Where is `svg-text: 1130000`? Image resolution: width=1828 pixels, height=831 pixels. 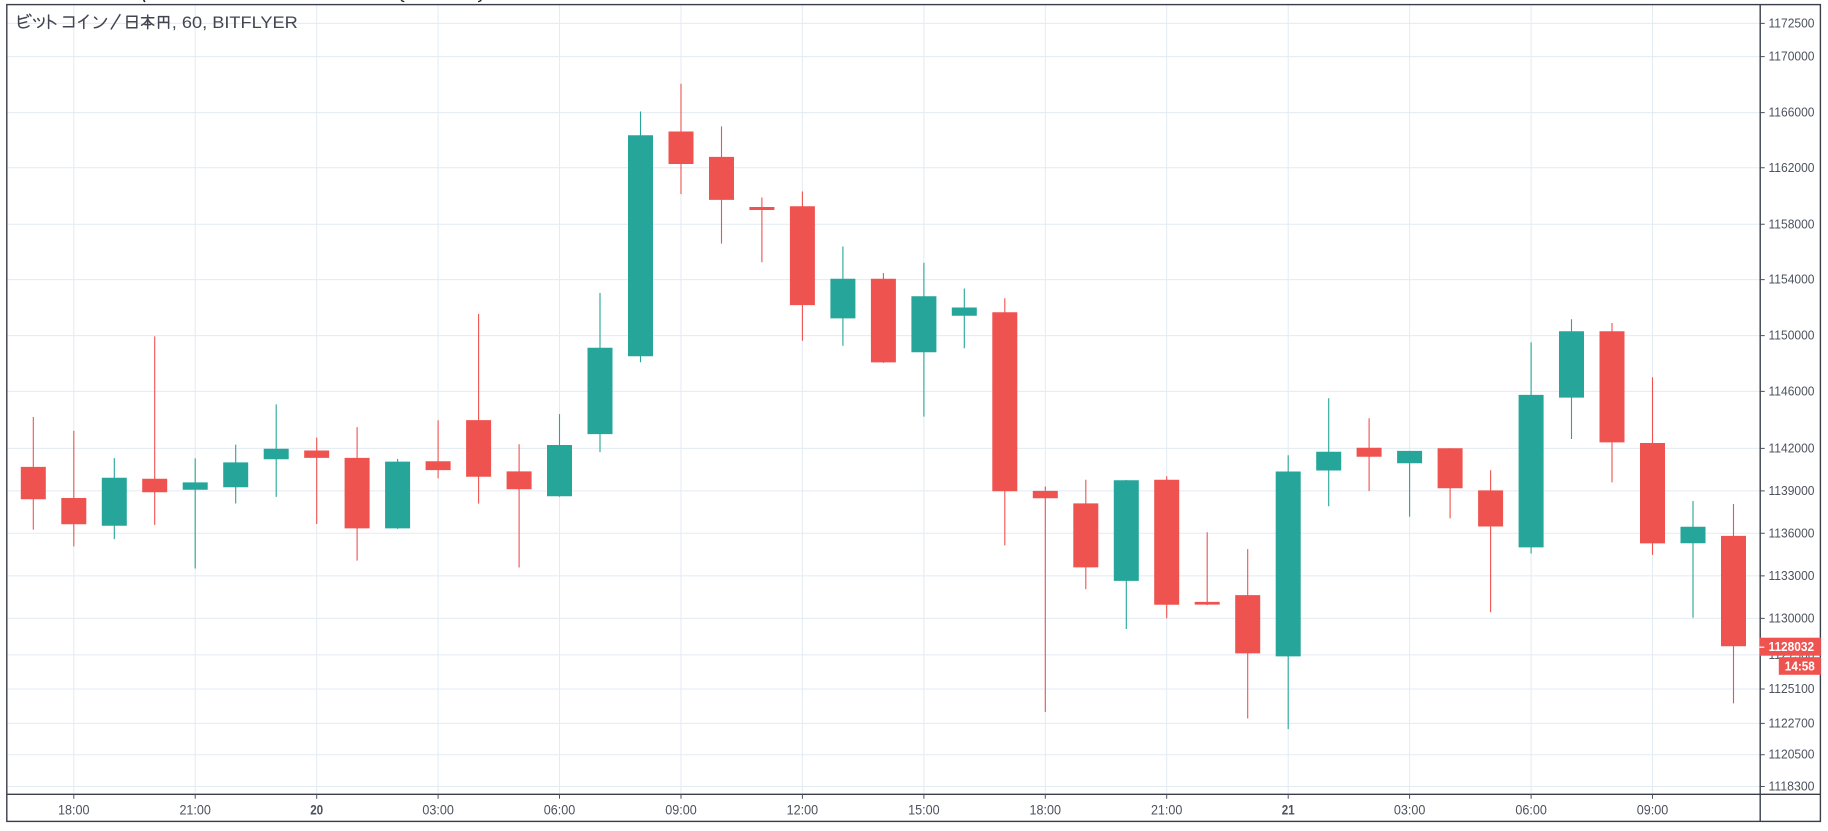
svg-text: 1130000 is located at coordinates (1792, 617).